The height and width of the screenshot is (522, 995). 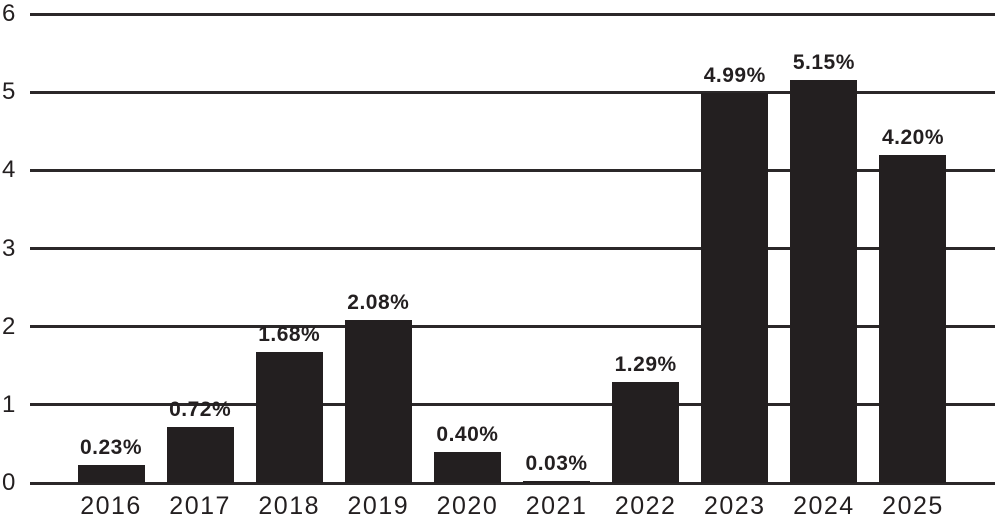 What do you see at coordinates (645, 506) in the screenshot?
I see `x-axis-tick-label: 2022` at bounding box center [645, 506].